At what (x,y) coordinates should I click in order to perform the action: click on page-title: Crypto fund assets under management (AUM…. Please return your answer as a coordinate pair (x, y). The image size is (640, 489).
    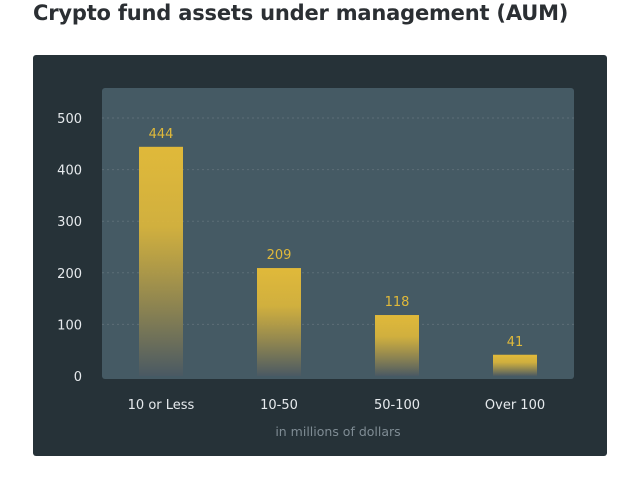
    Looking at the image, I should click on (301, 13).